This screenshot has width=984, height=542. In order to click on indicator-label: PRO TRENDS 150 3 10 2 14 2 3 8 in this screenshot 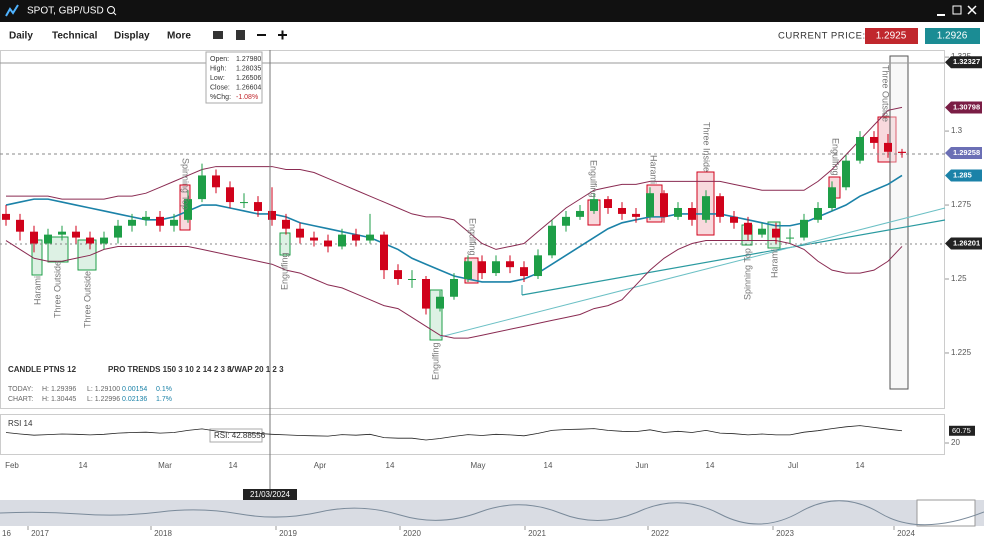, I will do `click(170, 369)`.